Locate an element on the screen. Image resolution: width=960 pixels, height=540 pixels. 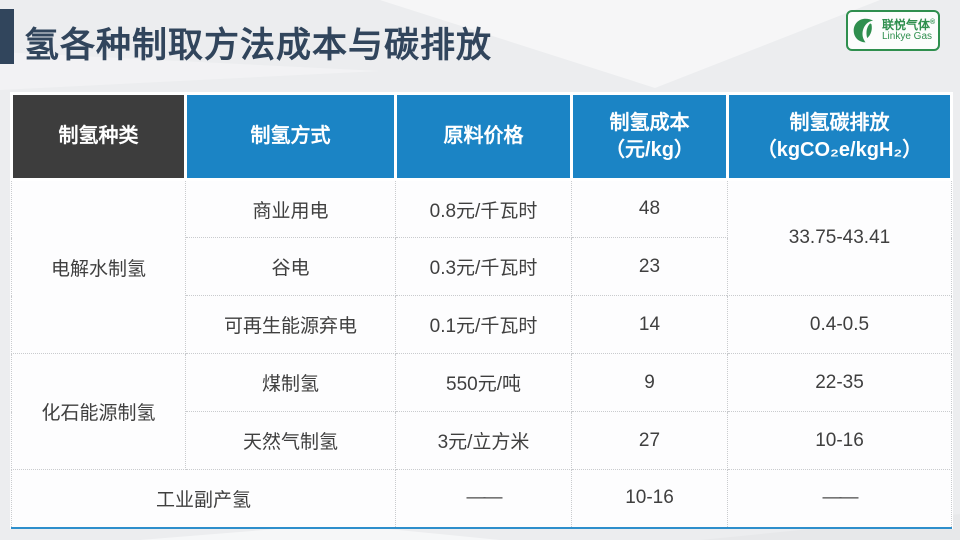
title-accent-bar is located at coordinates (7, 36).